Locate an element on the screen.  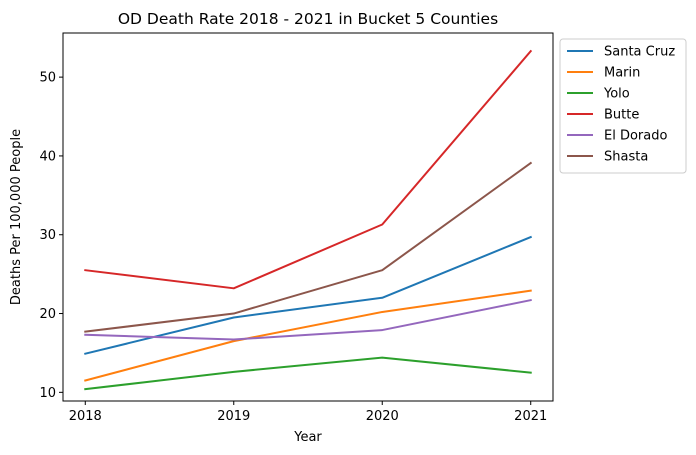
y-axis-label: Deaths Per 100,000 People is located at coordinates (16, 217).